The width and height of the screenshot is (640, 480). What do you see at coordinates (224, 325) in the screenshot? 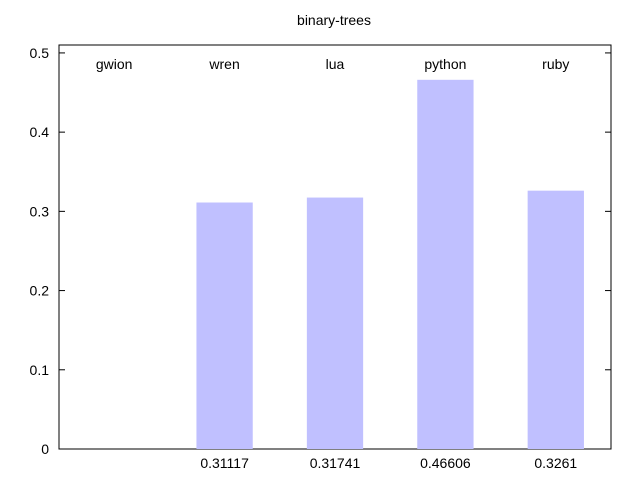
I see `bar-wren` at bounding box center [224, 325].